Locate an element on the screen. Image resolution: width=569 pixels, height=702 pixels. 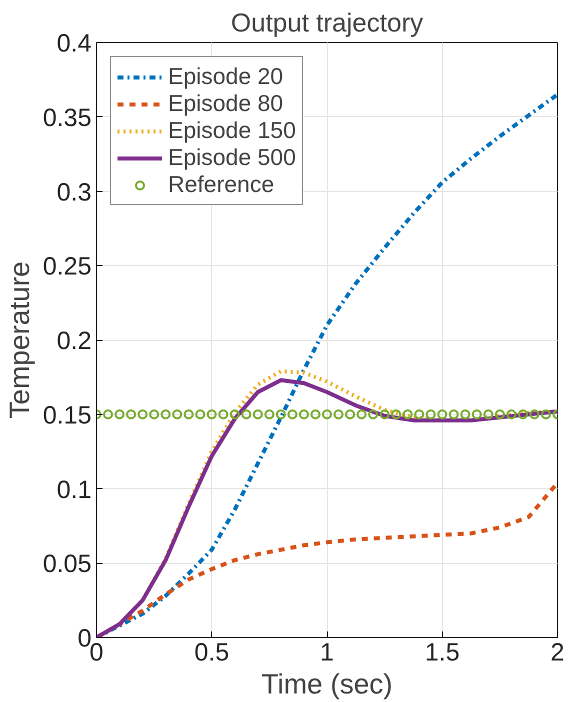
x-tick-label: 0.5 is located at coordinates (212, 652).